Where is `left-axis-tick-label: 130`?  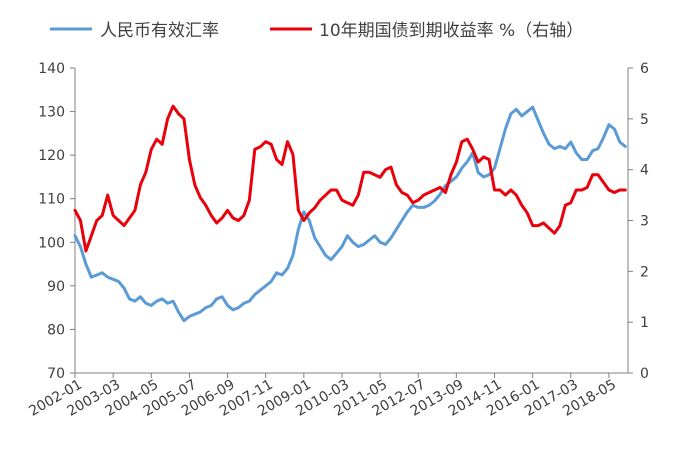
left-axis-tick-label: 130 is located at coordinates (51, 113).